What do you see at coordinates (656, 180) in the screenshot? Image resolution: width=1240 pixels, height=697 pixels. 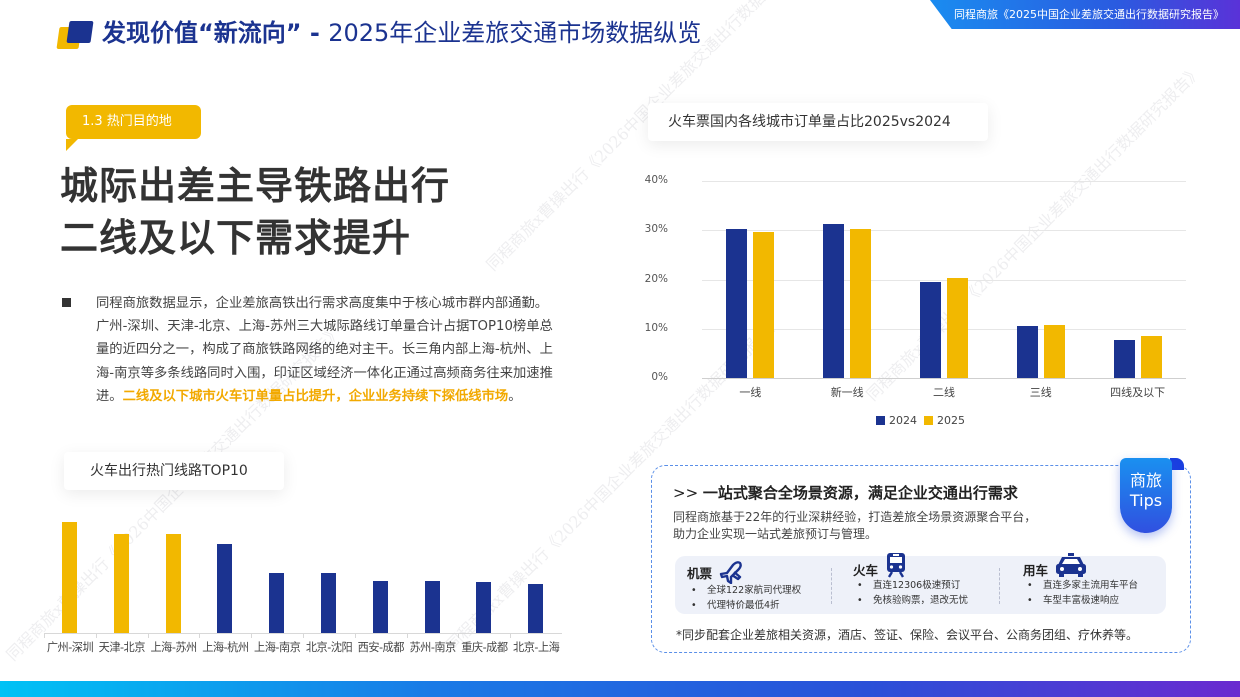 I see `y-axis-label: 40%` at bounding box center [656, 180].